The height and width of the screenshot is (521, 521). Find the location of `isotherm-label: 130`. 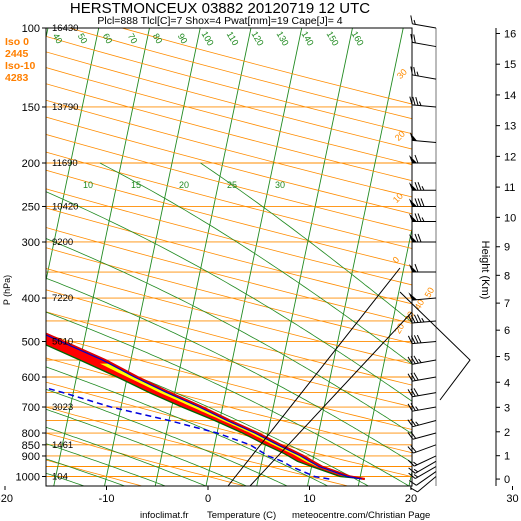

isotherm-label: 130 is located at coordinates (283, 38).